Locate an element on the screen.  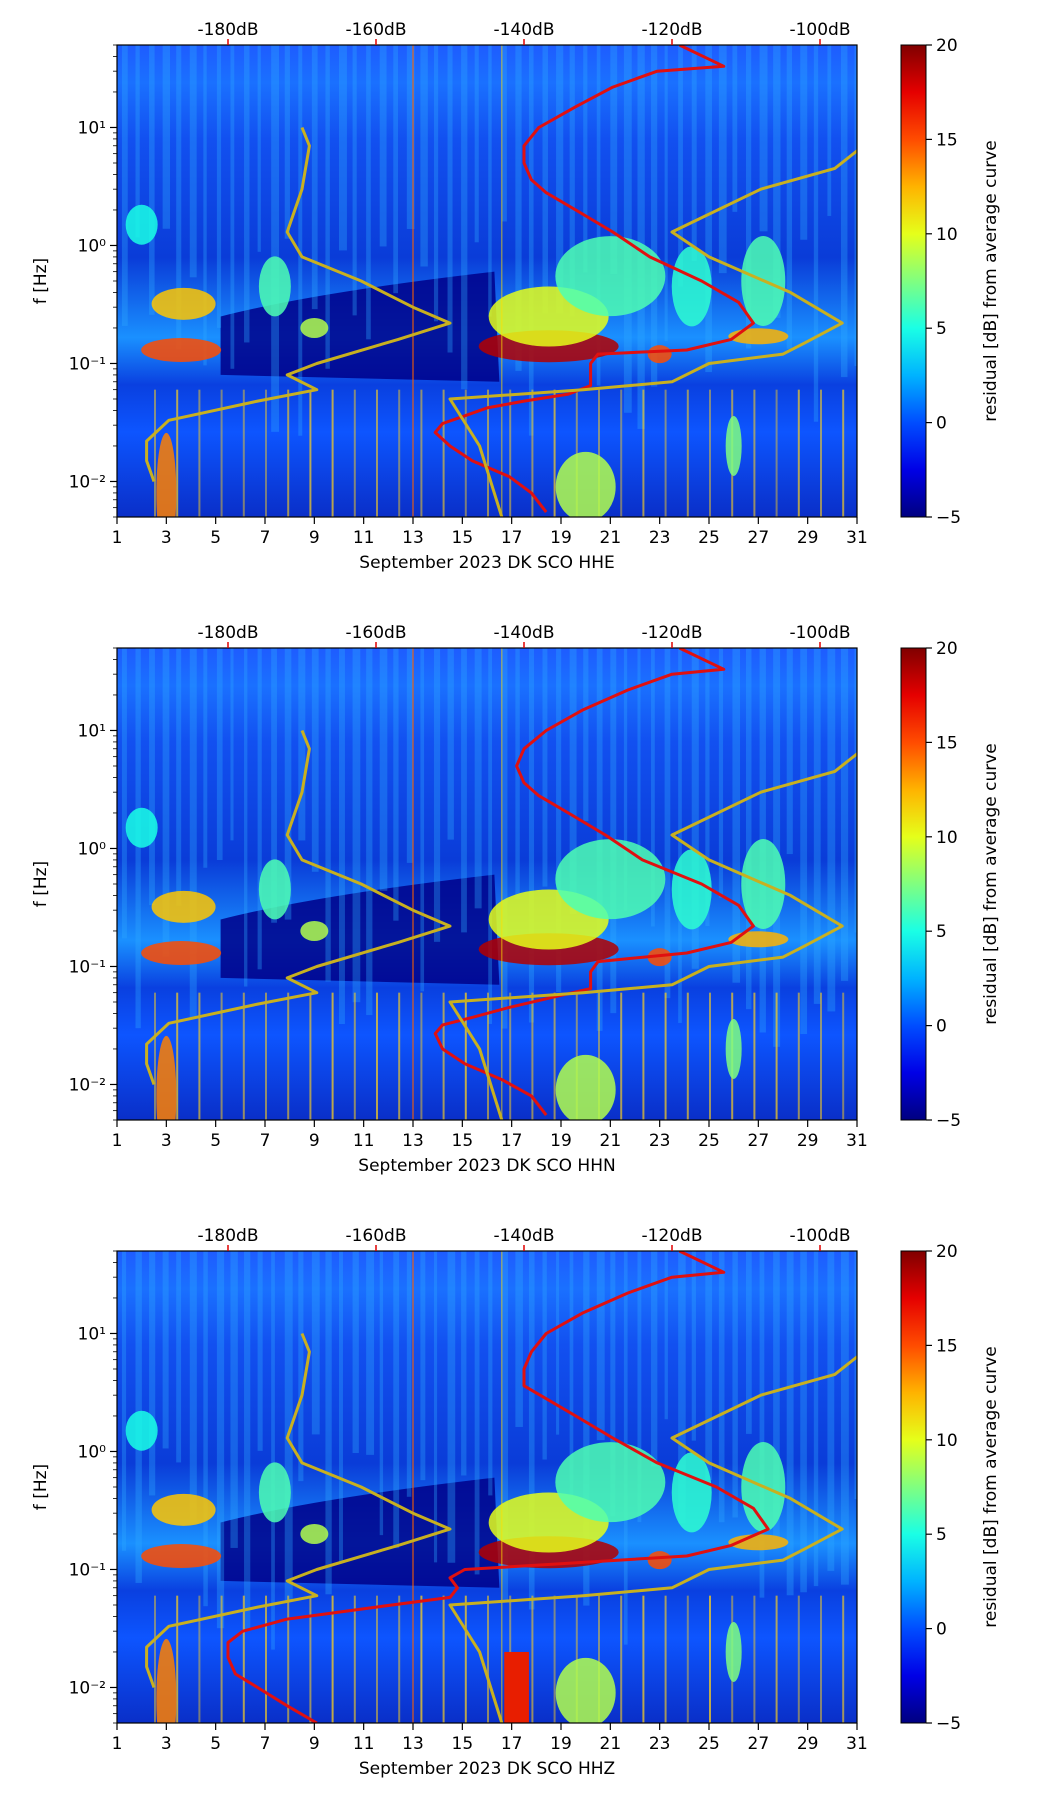
psd-curve is located at coordinates (498, 1487).